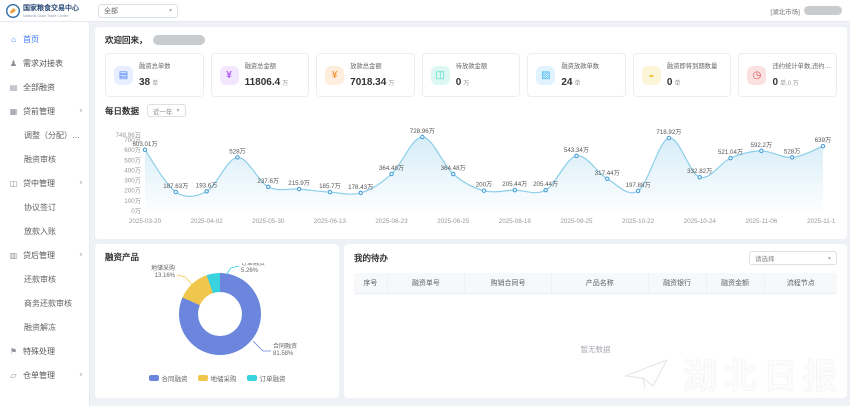 The image size is (850, 406). I want to click on kpi-card-6: ◷ 违约统计单数,违约金额 0 单,0 万, so click(788, 75).